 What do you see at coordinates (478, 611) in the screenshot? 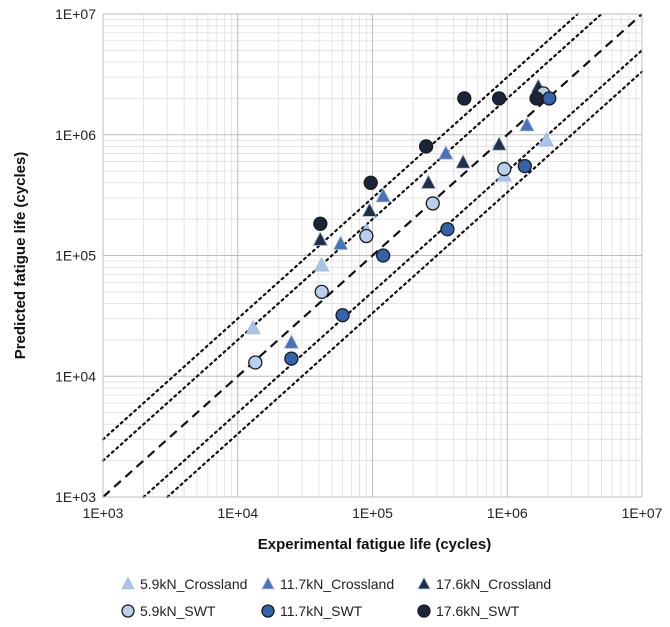
I see `legend-label: 17.6kN_SWT` at bounding box center [478, 611].